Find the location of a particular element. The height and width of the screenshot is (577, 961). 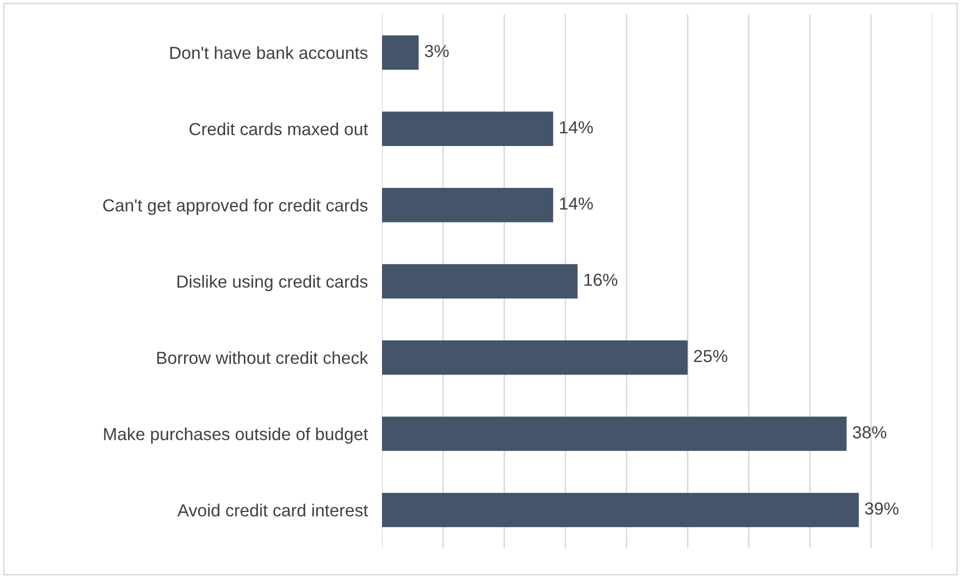

data-label: 25% is located at coordinates (711, 356).